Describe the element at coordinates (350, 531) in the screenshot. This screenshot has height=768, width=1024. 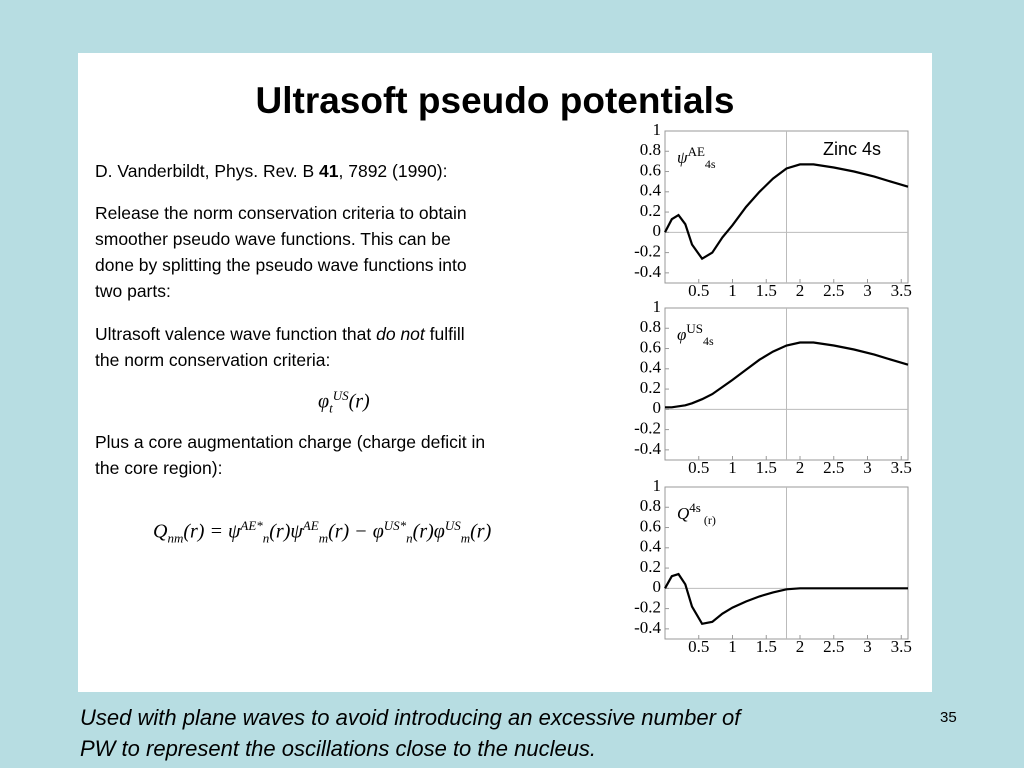
I see `symbol: (r) −` at that location.